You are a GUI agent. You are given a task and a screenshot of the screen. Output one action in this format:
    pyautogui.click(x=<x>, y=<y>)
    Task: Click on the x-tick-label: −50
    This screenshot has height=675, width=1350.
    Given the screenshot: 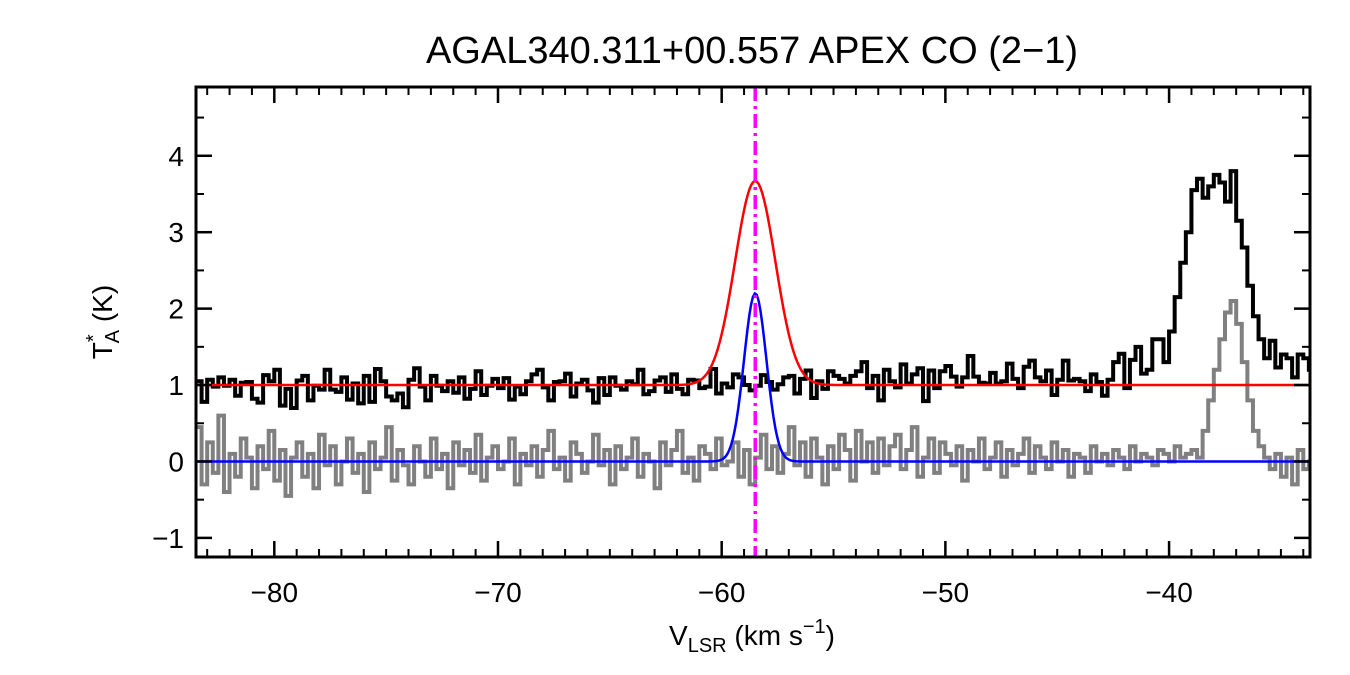 What is the action you would take?
    pyautogui.click(x=946, y=592)
    